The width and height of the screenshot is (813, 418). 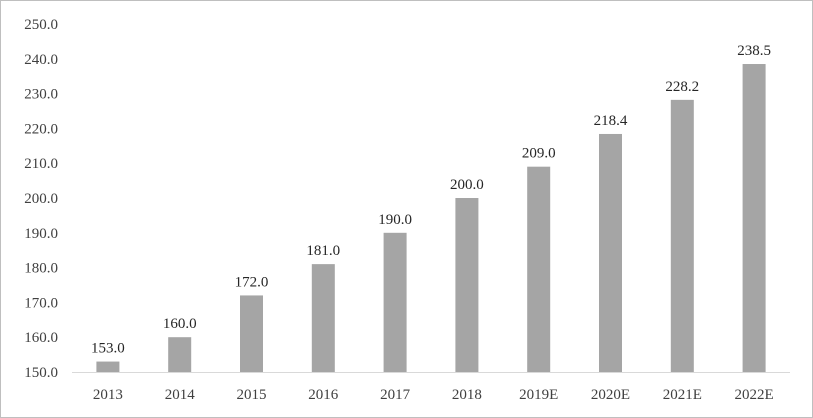 I want to click on data-label: 181.0, so click(x=323, y=251).